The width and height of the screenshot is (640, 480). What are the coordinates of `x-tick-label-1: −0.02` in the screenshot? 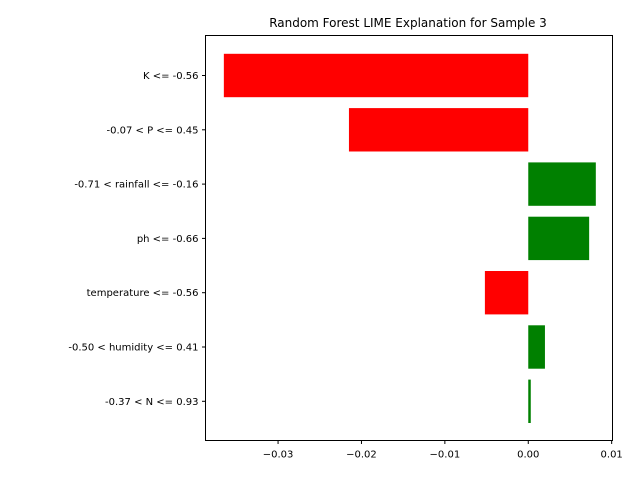 It's located at (361, 455).